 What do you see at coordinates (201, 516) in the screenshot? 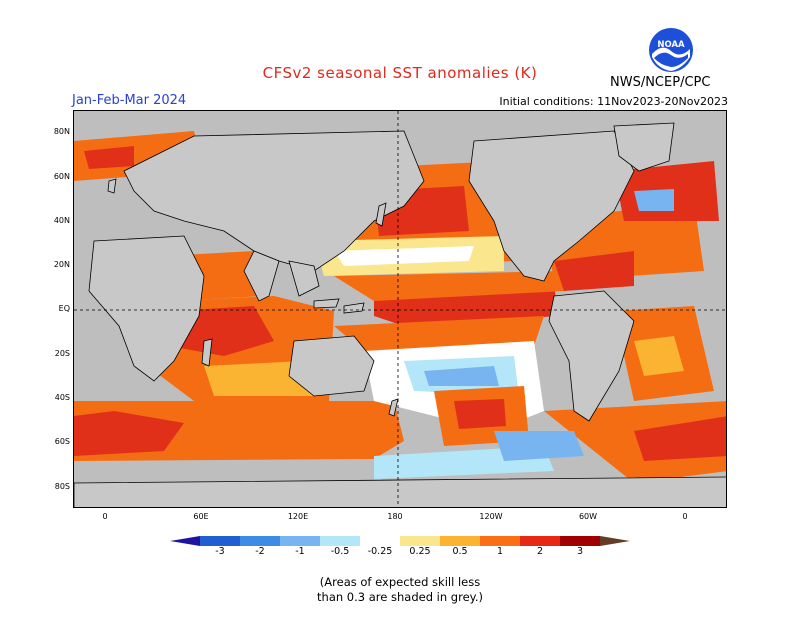
I see `lon-label-60e: 60E` at bounding box center [201, 516].